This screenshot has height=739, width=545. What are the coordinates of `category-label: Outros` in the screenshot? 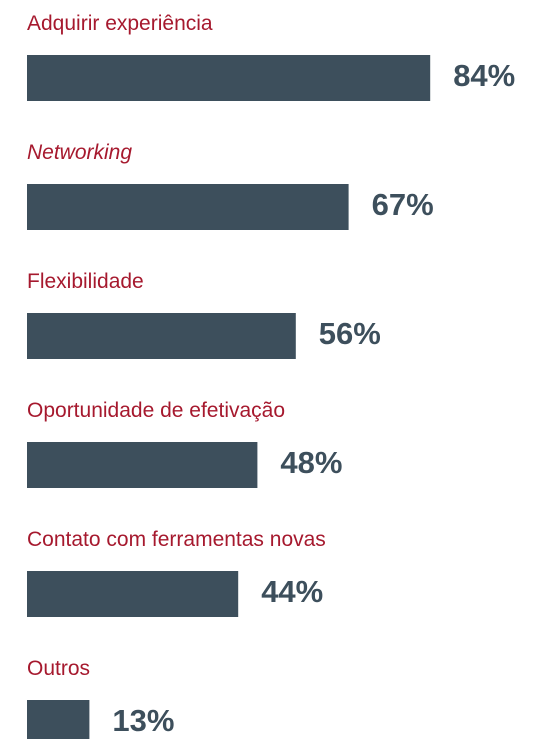 It's located at (58, 668).